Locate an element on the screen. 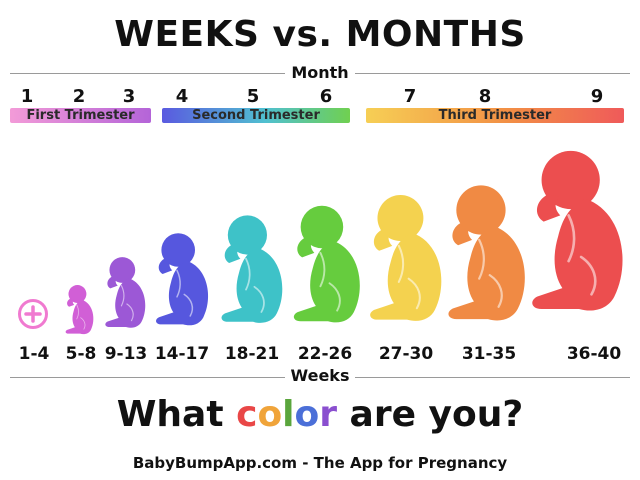 This screenshot has height=480, width=640. question-color-o2: o is located at coordinates (307, 414).